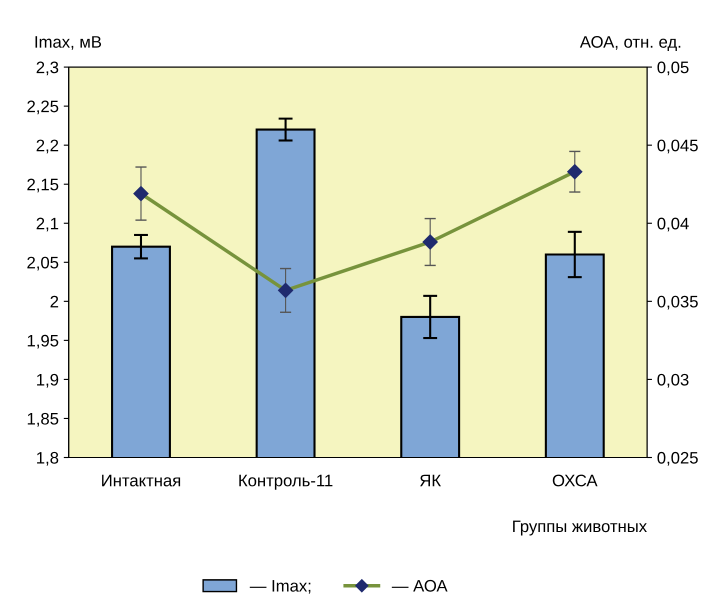 This screenshot has width=723, height=610. Describe the element at coordinates (47, 225) in the screenshot. I see `y-tick-label: 2,1` at that location.